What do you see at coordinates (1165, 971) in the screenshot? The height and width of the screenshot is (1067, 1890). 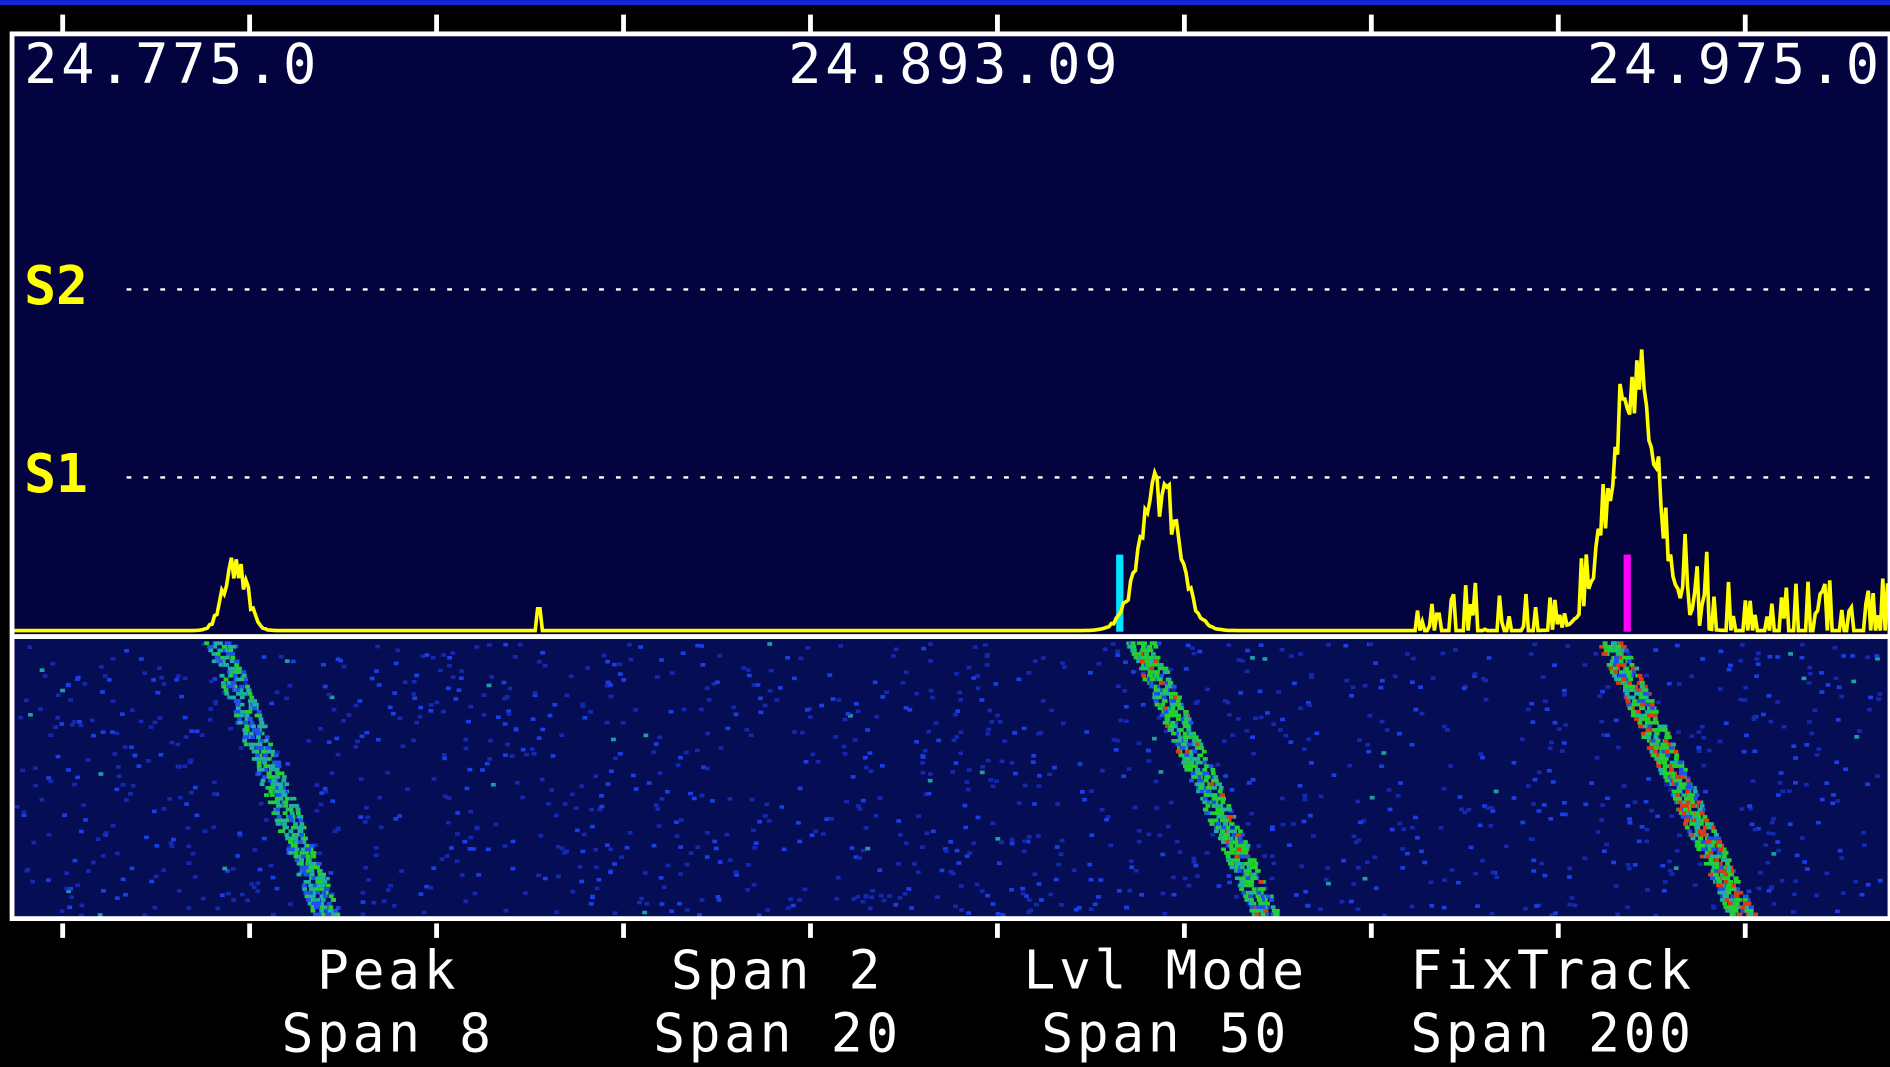 I see `softkey-top: Lvl Mode` at bounding box center [1165, 971].